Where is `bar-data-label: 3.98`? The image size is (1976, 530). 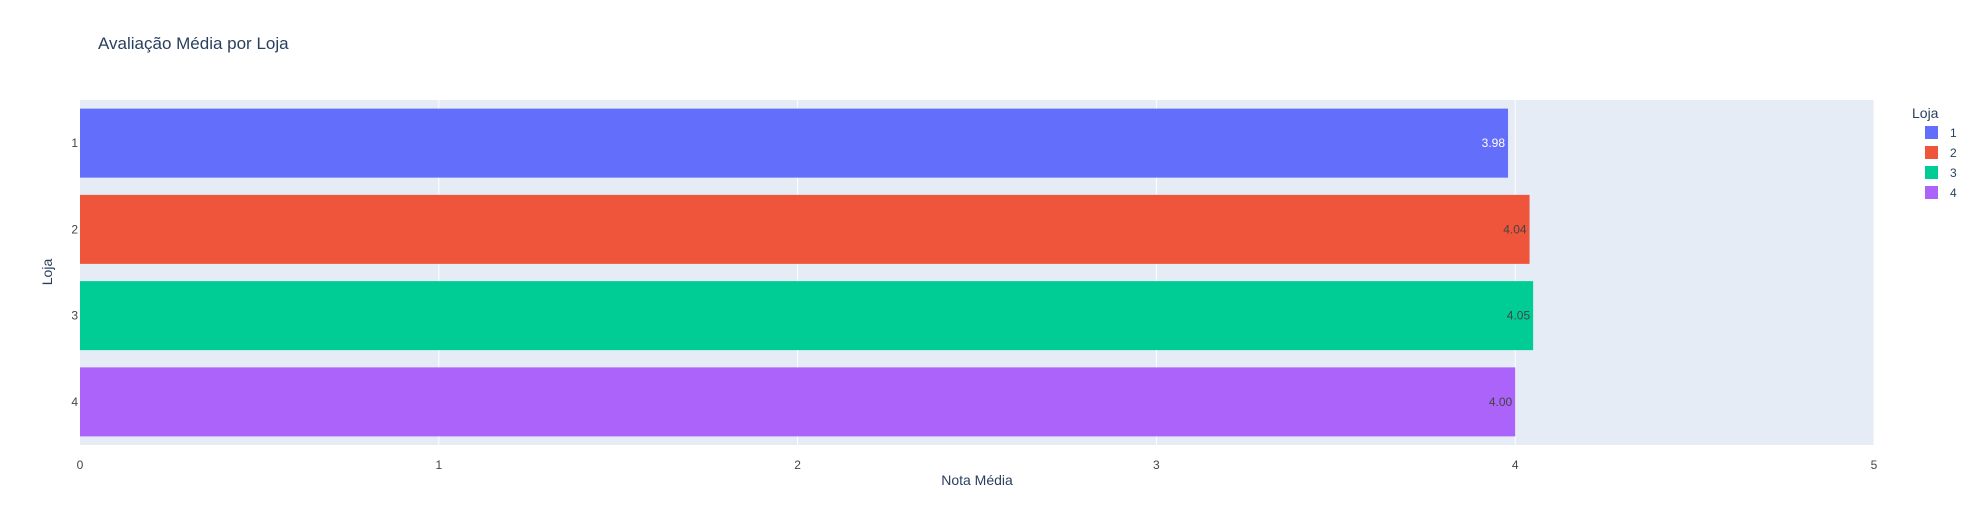 bar-data-label: 3.98 is located at coordinates (1494, 143).